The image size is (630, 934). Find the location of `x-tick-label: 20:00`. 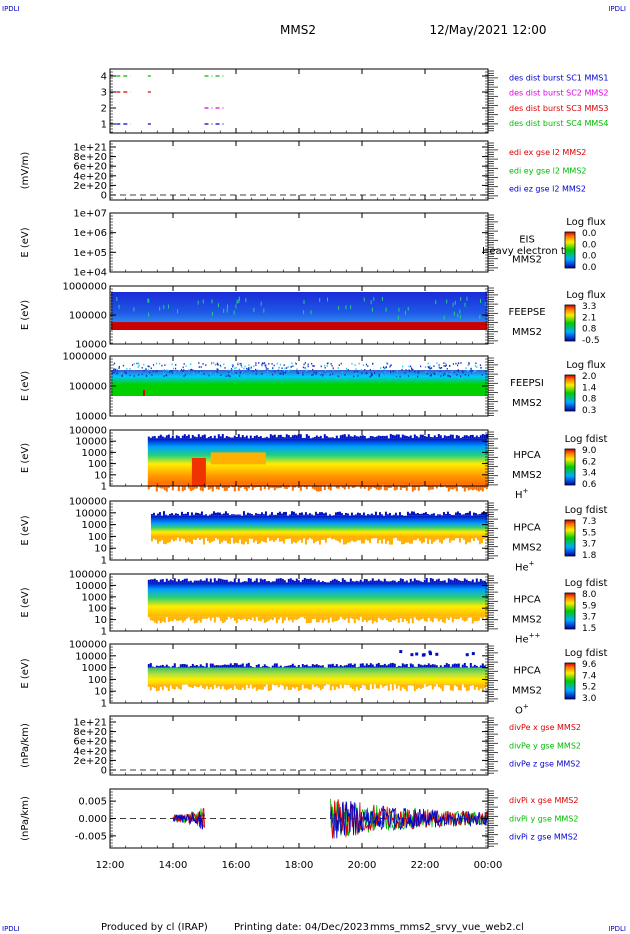

x-tick-label: 20:00 is located at coordinates (362, 865).